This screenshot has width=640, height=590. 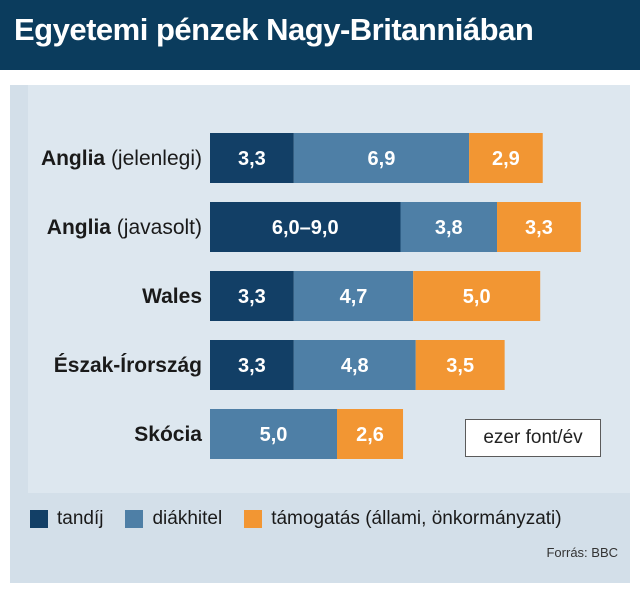 I want to click on legend-swatch-tandij, so click(x=39, y=519).